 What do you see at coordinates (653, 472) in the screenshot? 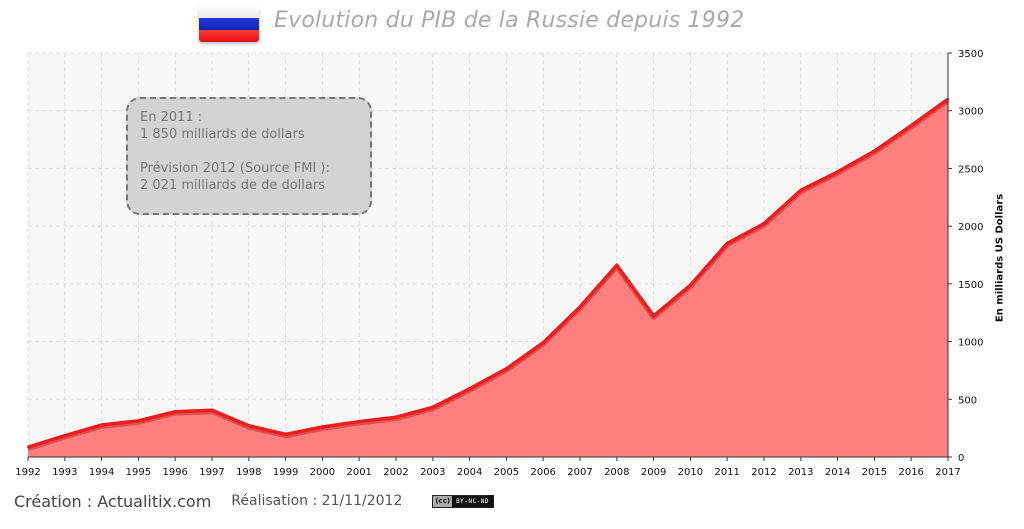
I see `x-tick-label: 2009` at bounding box center [653, 472].